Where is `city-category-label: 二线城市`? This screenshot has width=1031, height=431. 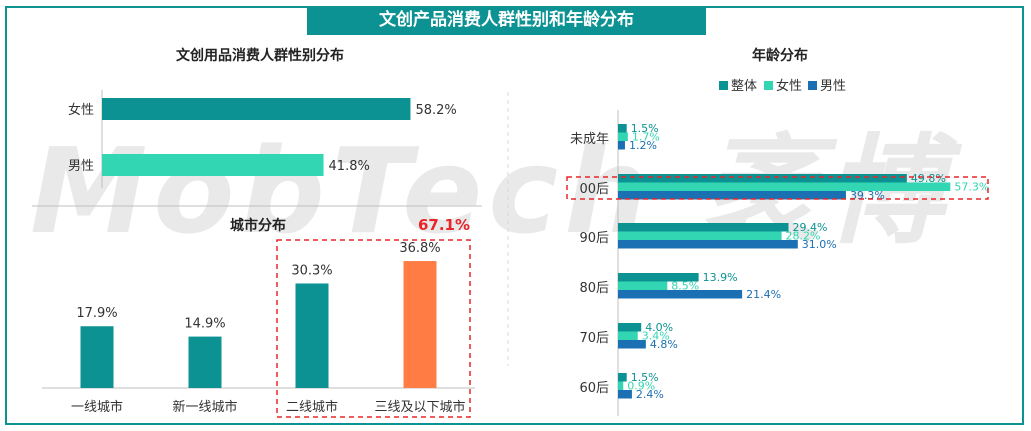
city-category-label: 二线城市 is located at coordinates (312, 407).